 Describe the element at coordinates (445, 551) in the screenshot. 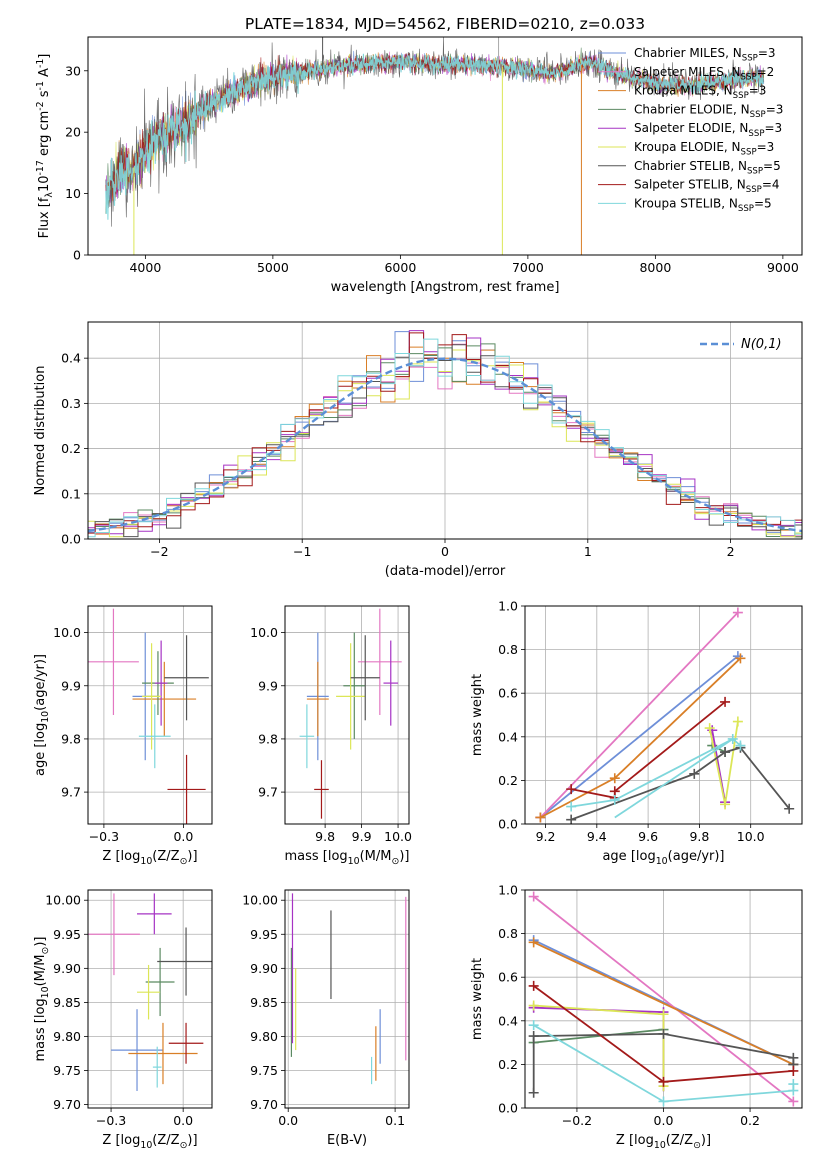

I see `tick-label-x: 0` at that location.